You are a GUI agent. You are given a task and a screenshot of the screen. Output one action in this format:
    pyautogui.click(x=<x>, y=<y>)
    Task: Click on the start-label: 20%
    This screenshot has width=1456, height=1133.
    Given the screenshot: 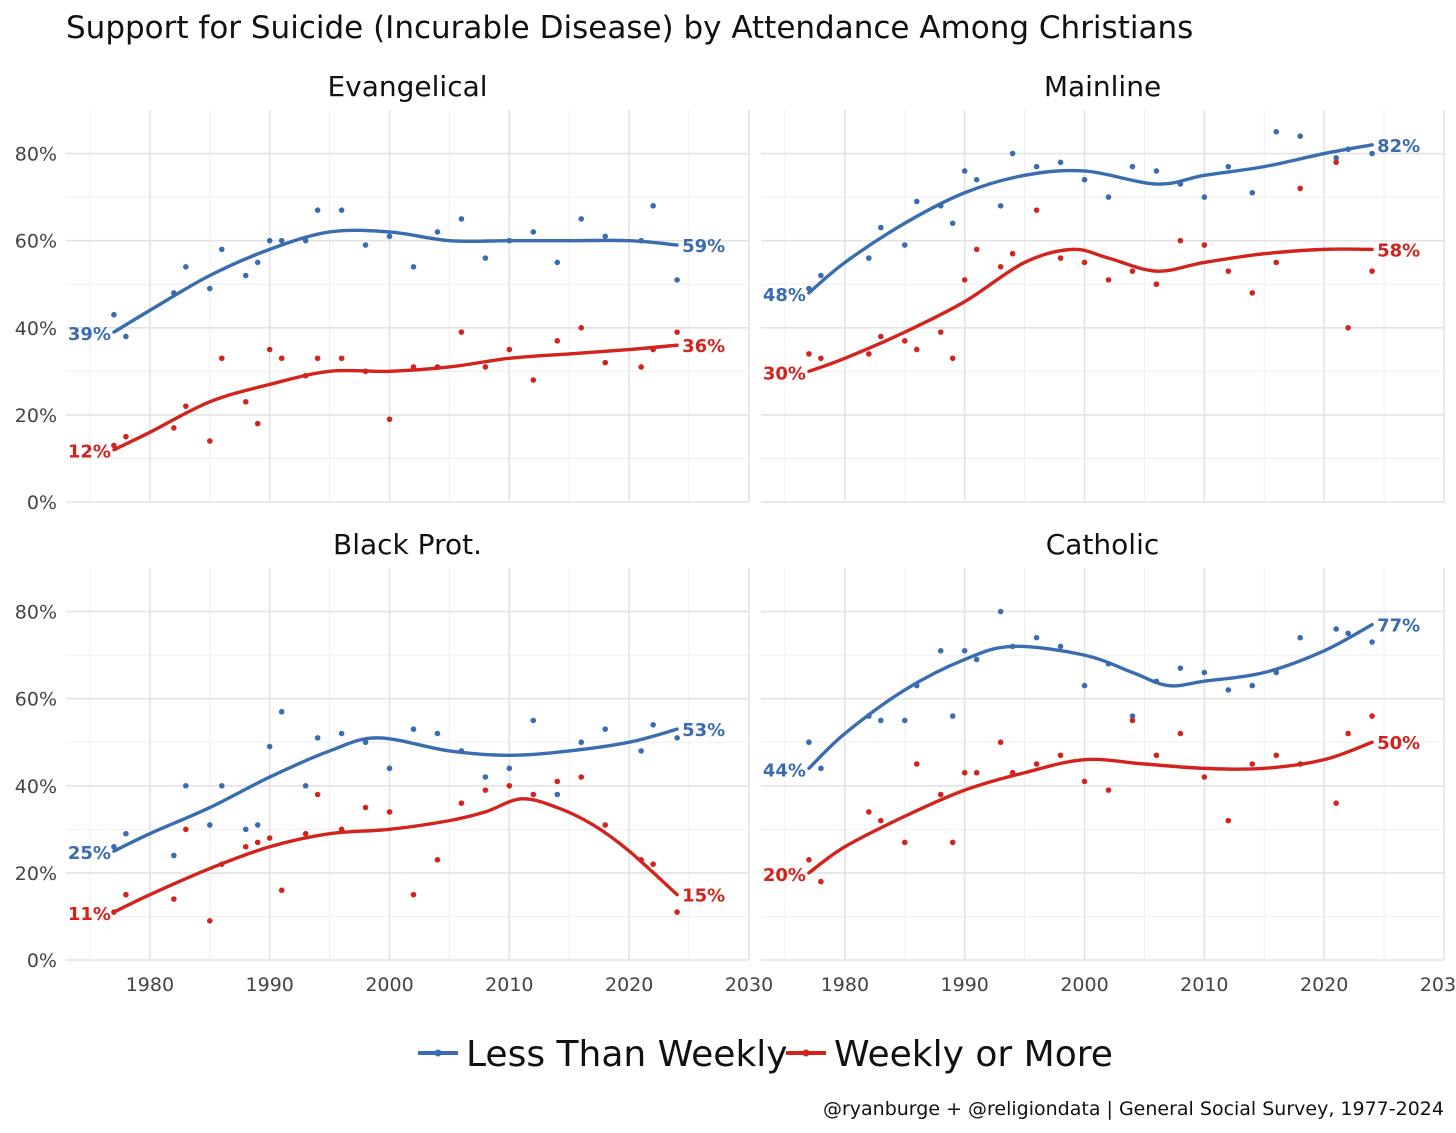 What is the action you would take?
    pyautogui.click(x=784, y=875)
    